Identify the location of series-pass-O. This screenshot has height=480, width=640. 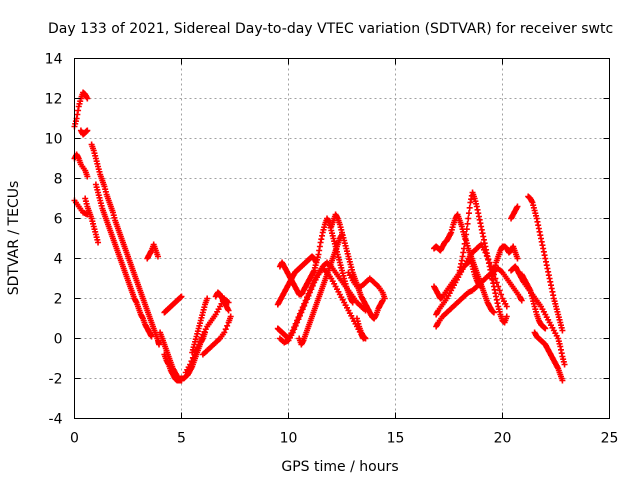
(222, 301).